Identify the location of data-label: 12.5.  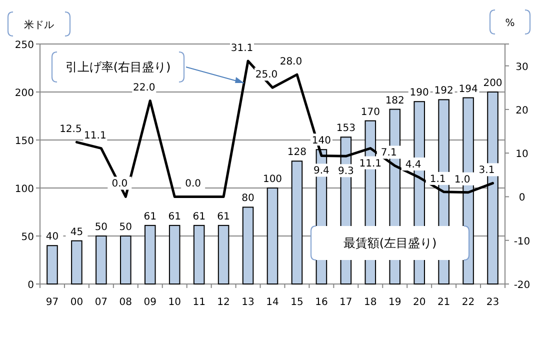
(71, 130).